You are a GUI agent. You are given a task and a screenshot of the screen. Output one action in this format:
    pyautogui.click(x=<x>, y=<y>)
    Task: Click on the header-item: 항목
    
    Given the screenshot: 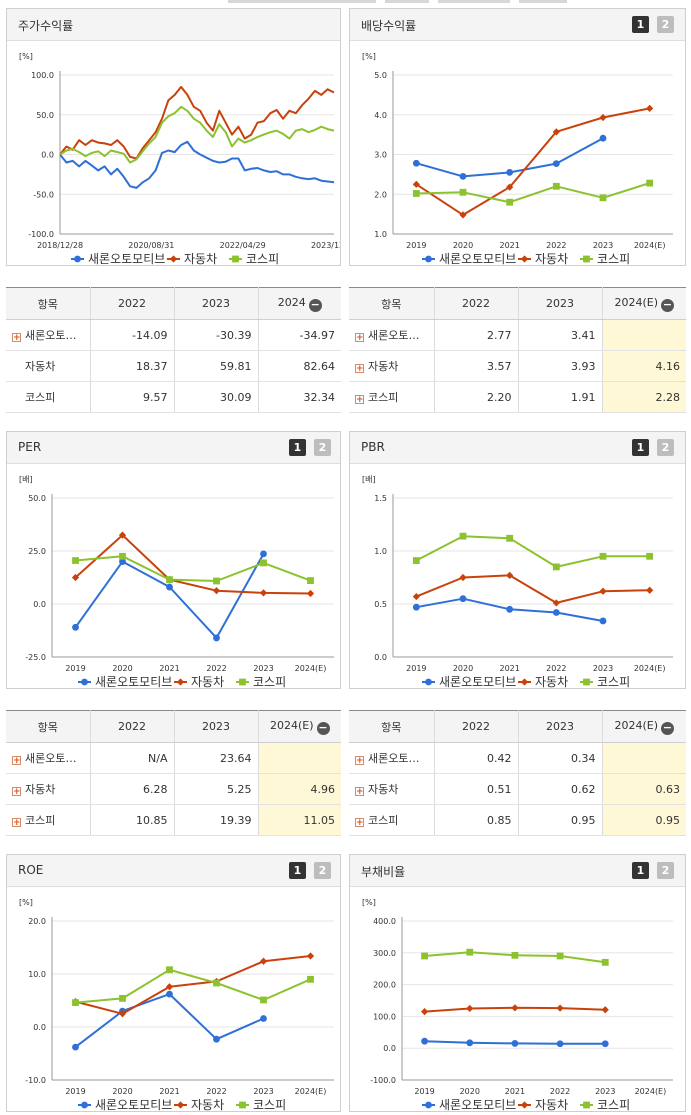 What is the action you would take?
    pyautogui.click(x=48, y=726)
    